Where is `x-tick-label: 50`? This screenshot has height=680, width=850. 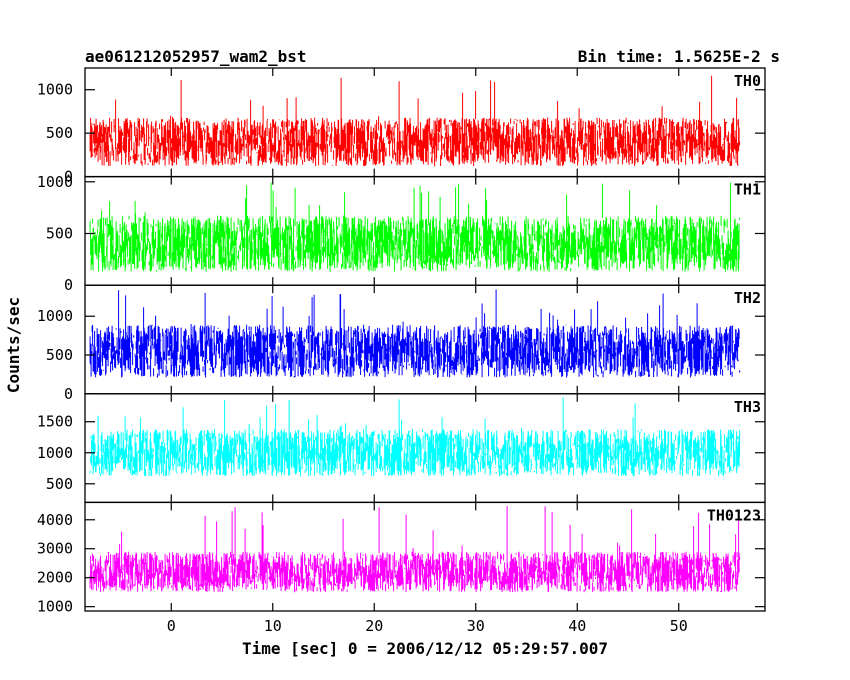
x-tick-label: 50 is located at coordinates (679, 626).